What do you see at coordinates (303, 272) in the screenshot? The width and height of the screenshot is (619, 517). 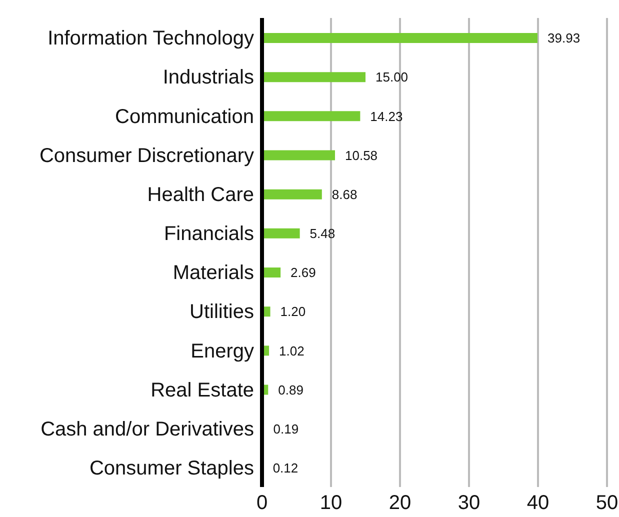 I see `data-label: 2.69` at bounding box center [303, 272].